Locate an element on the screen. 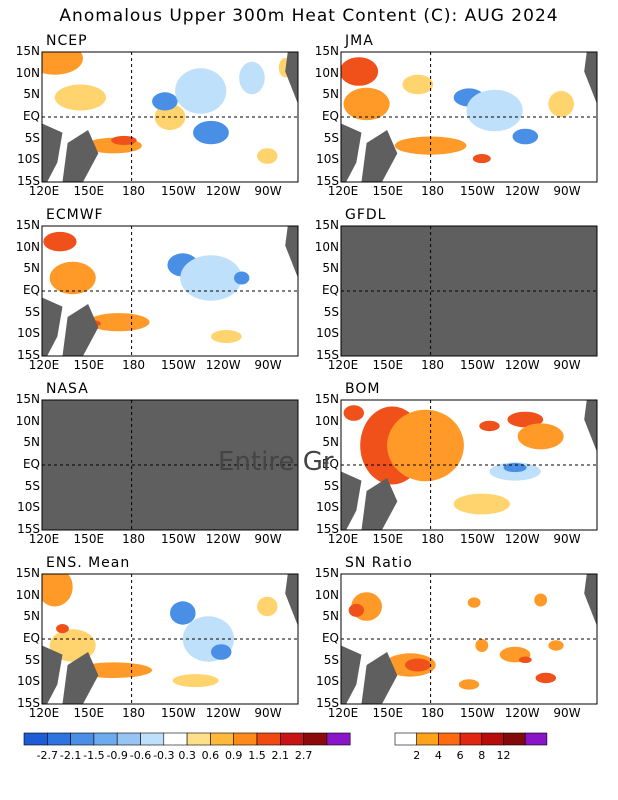 The height and width of the screenshot is (800, 618). colorbar-anomaly is located at coordinates (187, 739).